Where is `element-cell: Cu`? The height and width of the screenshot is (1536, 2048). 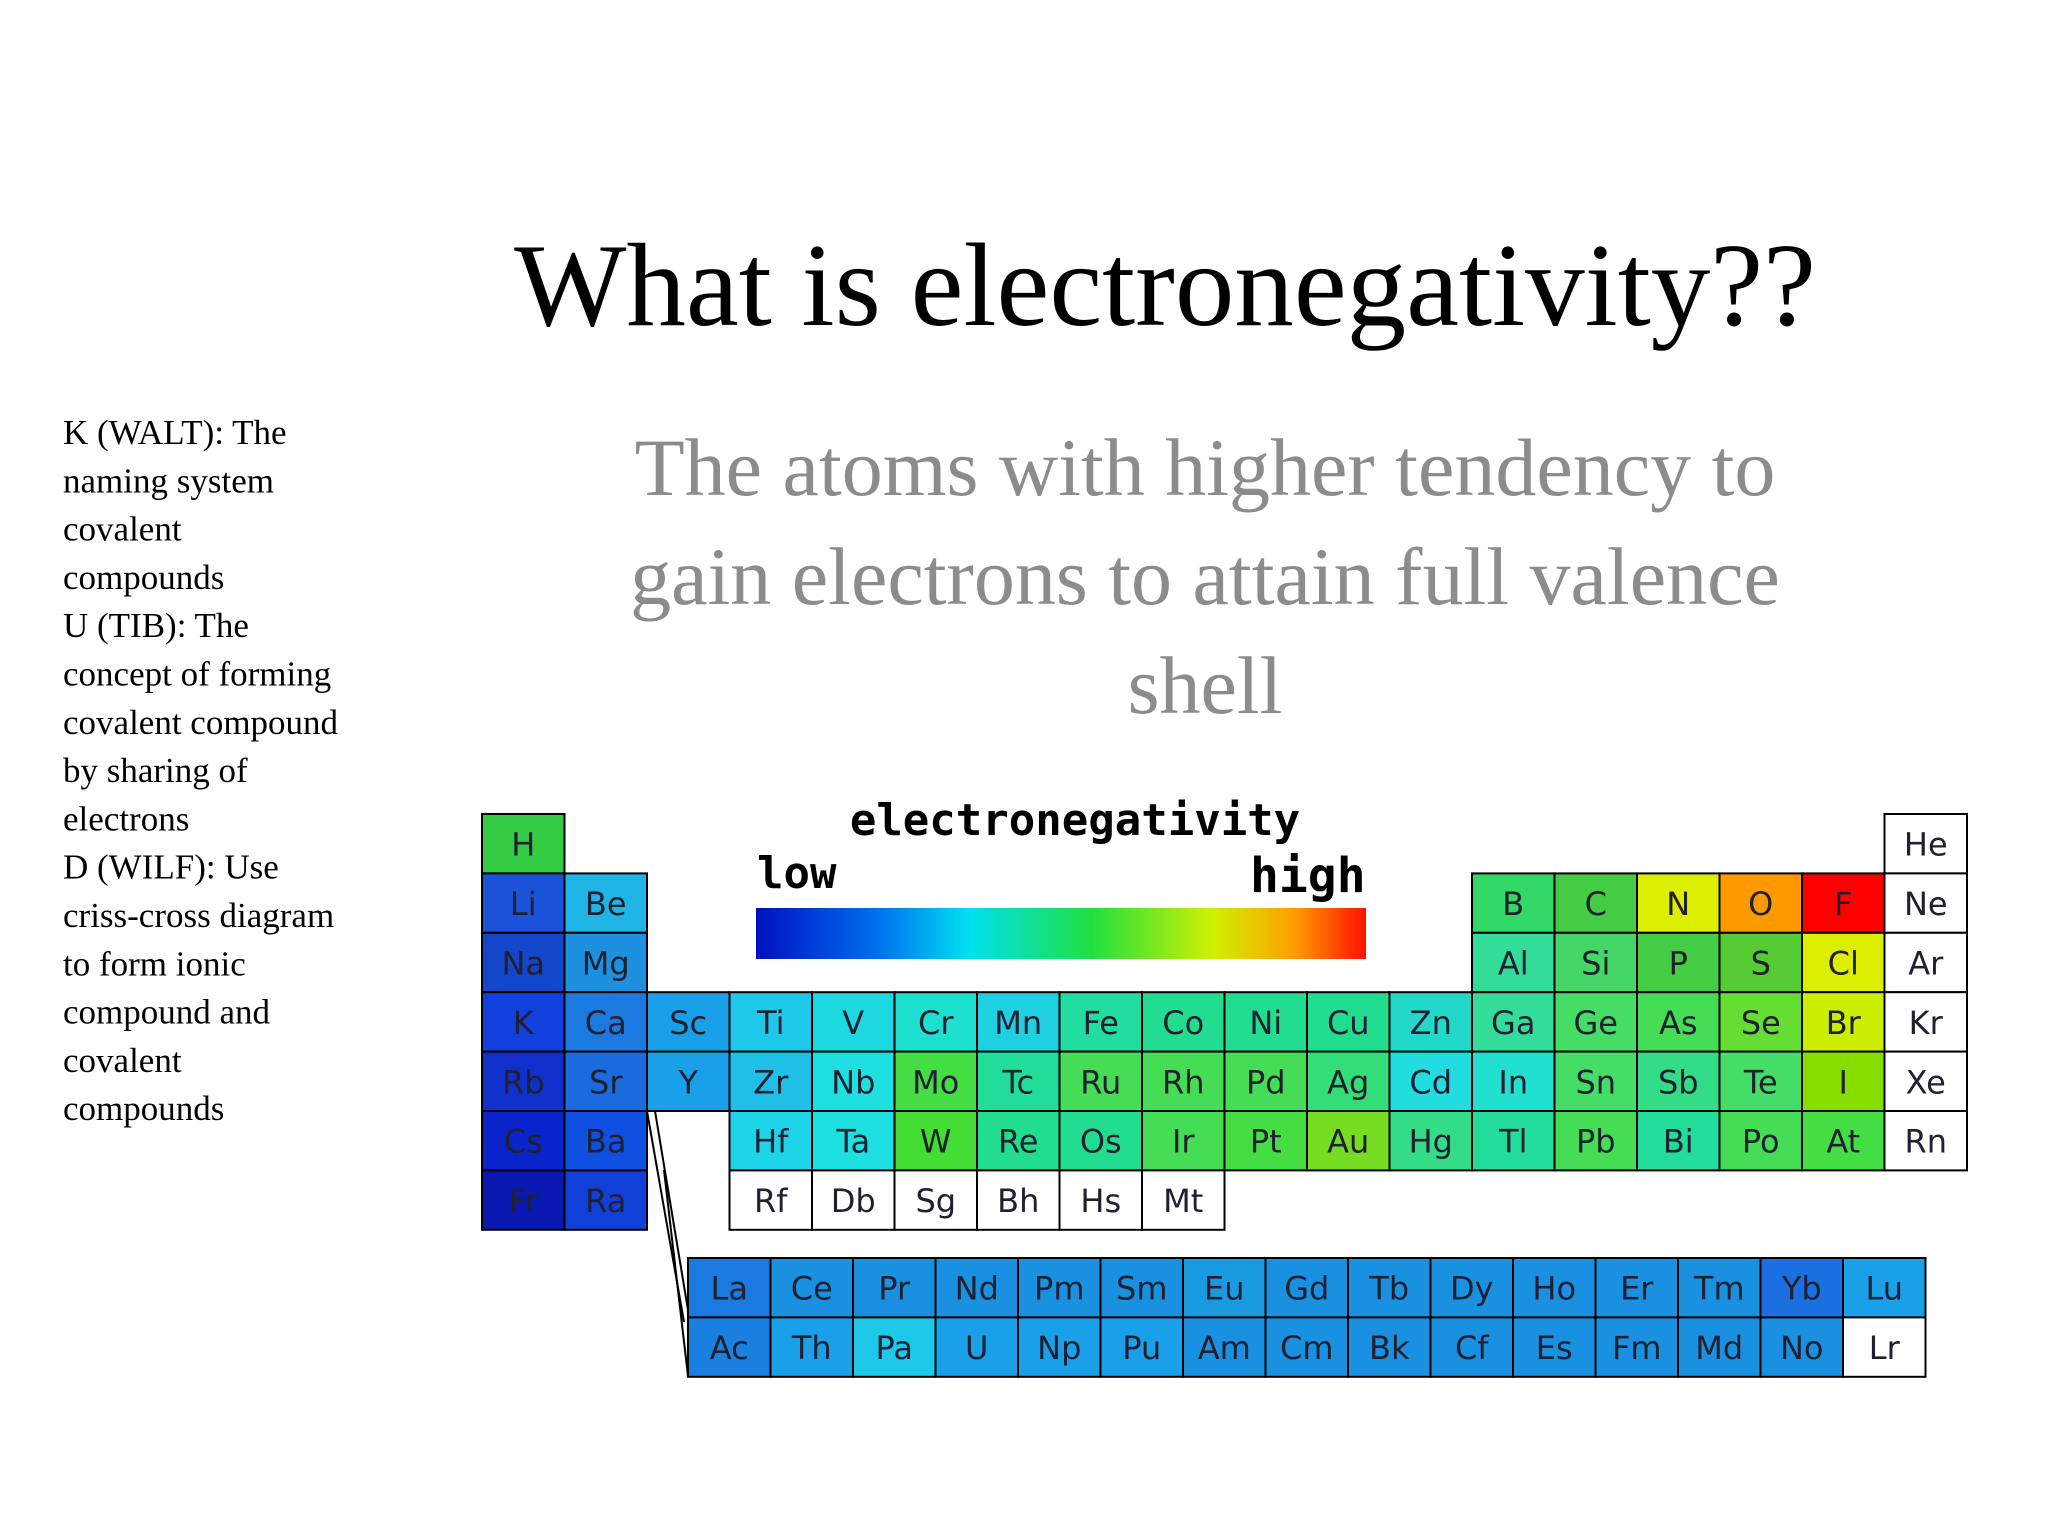 element-cell: Cu is located at coordinates (1348, 1022).